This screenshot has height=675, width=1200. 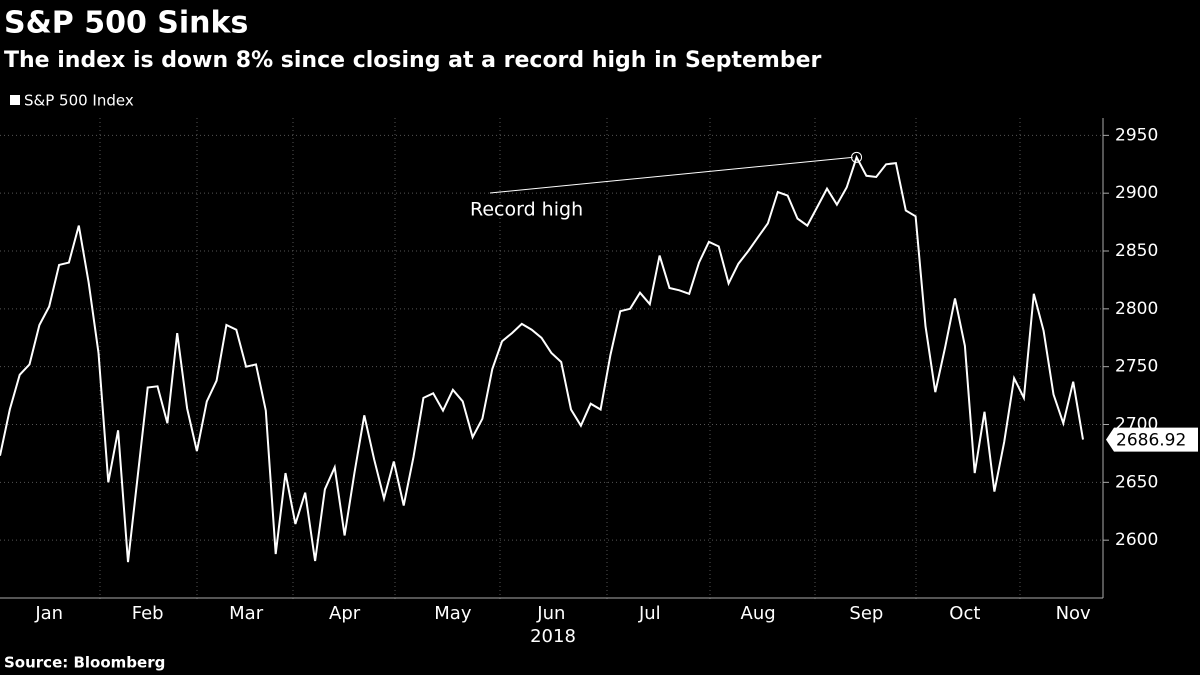 I want to click on x-tick-label: Jan, so click(x=48, y=613).